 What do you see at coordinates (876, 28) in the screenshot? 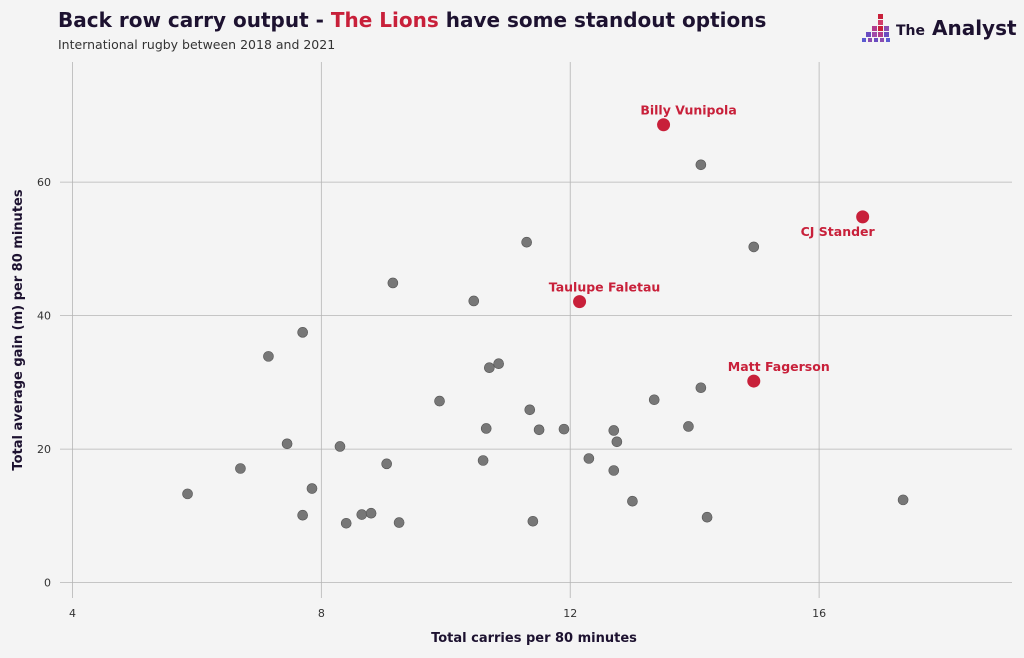
I see `analyst-logo-icon` at bounding box center [876, 28].